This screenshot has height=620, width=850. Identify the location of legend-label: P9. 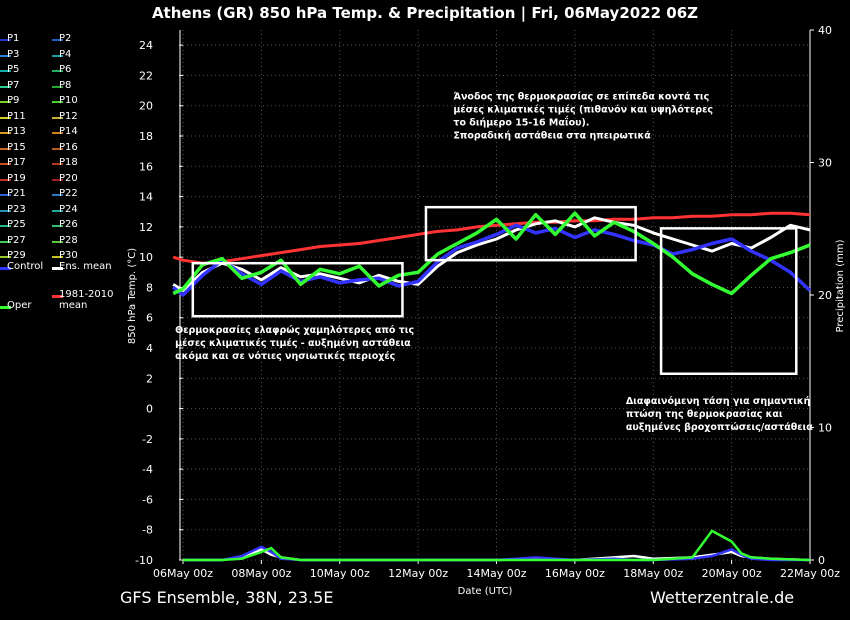
(13, 100).